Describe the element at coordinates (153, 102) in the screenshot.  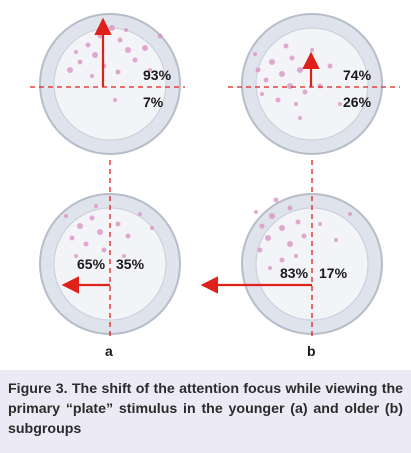
I see `pct-a-top-lower: 7%` at that location.